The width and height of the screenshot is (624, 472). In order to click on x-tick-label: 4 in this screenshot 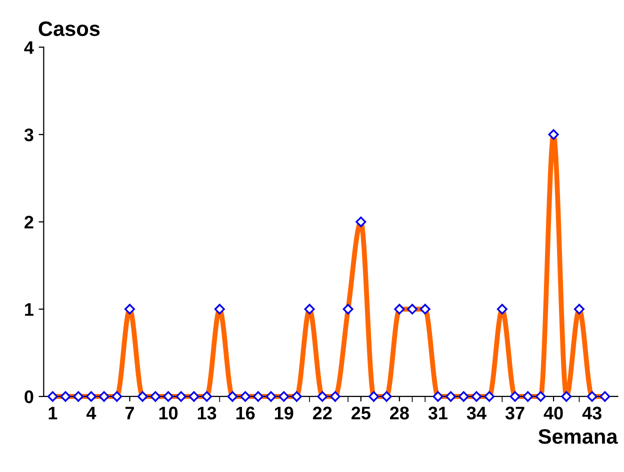, I will do `click(91, 413)`.